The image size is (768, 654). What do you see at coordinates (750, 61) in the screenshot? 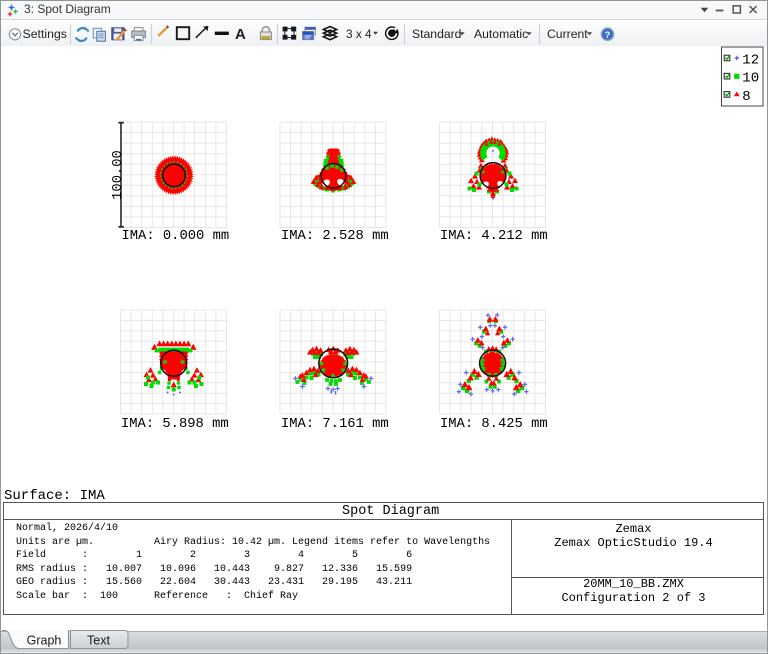
I see `svg-text: 12` at bounding box center [750, 61].